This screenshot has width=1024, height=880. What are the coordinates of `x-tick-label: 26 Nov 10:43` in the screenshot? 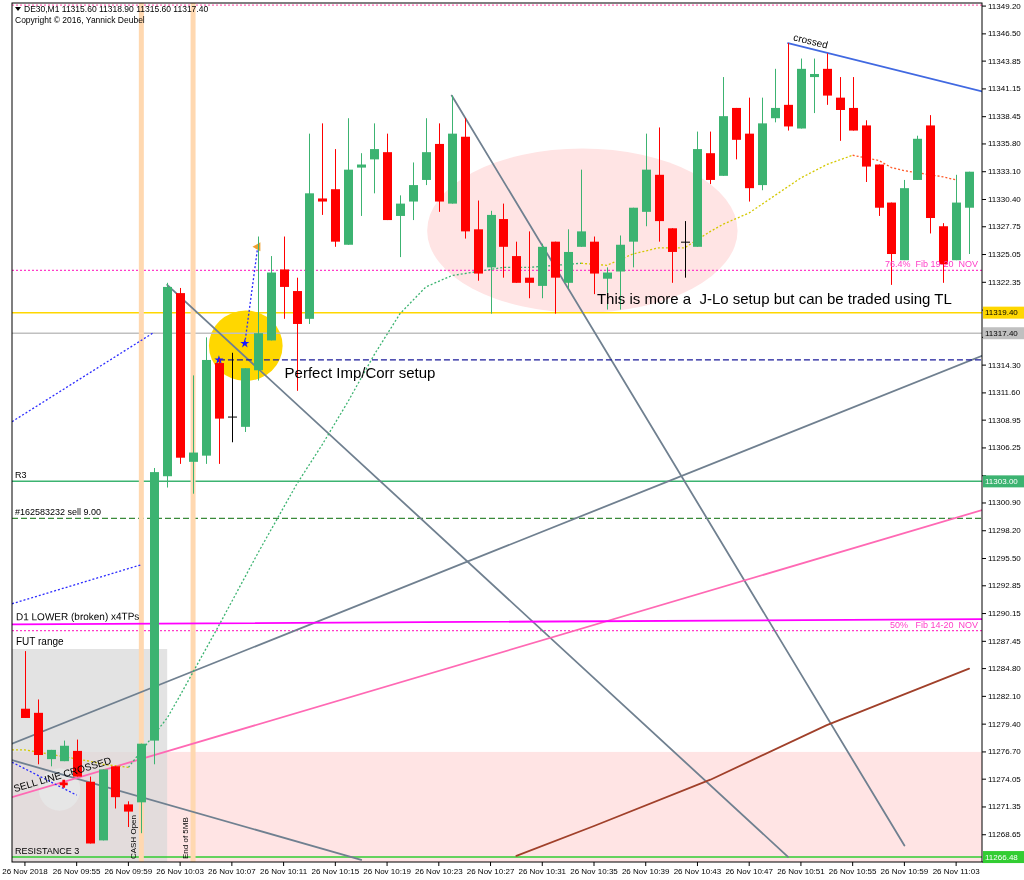 It's located at (697, 871).